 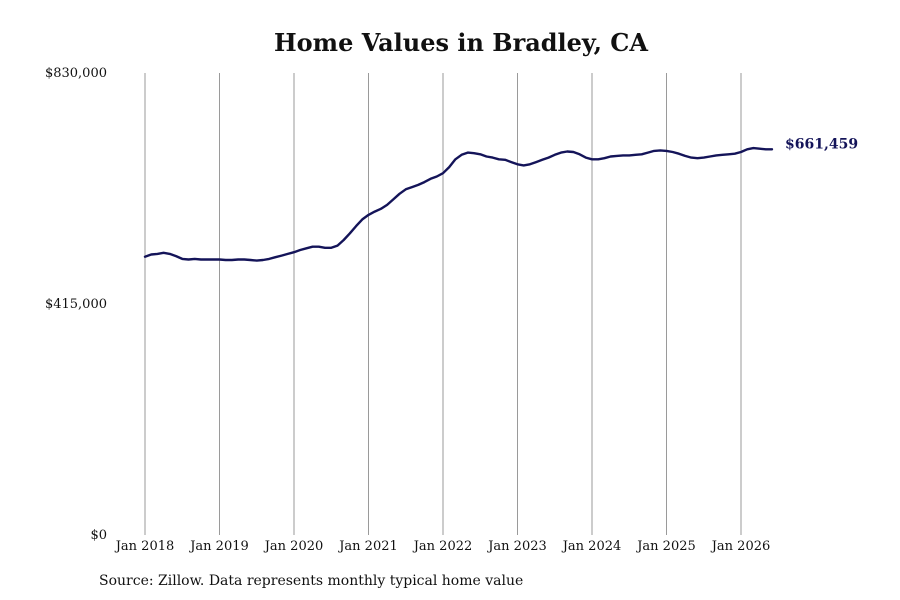 I want to click on y-axis-tick-labels: $0 $415,000 $830,000, so click(x=76, y=304).